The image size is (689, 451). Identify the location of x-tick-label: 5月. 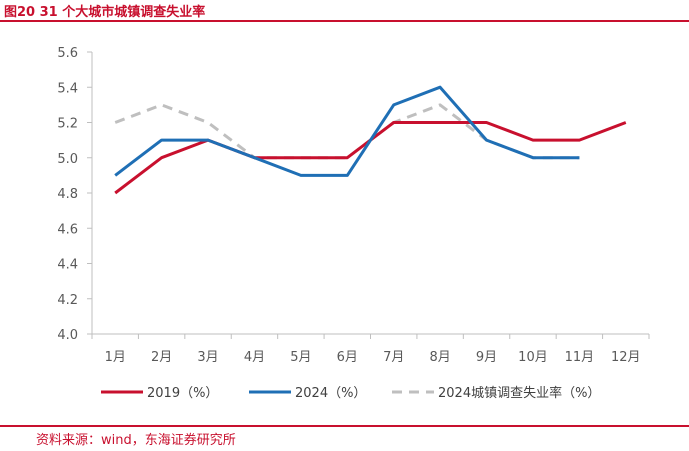
(300, 357).